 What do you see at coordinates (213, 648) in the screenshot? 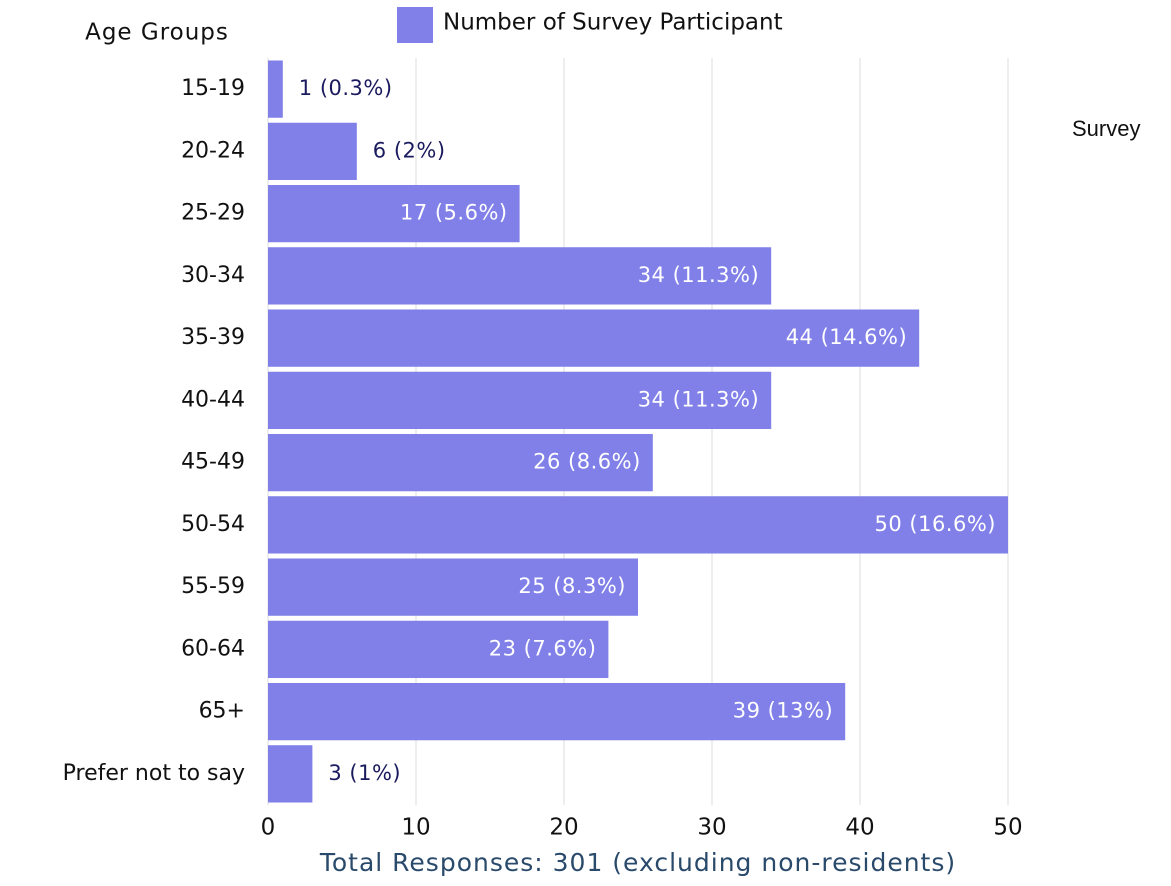
I see `y-tick-label: 60-64` at bounding box center [213, 648].